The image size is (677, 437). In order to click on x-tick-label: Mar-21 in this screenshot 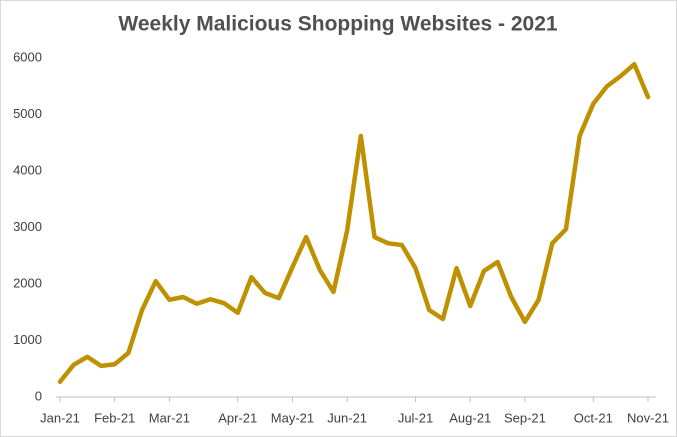, I will do `click(169, 417)`.